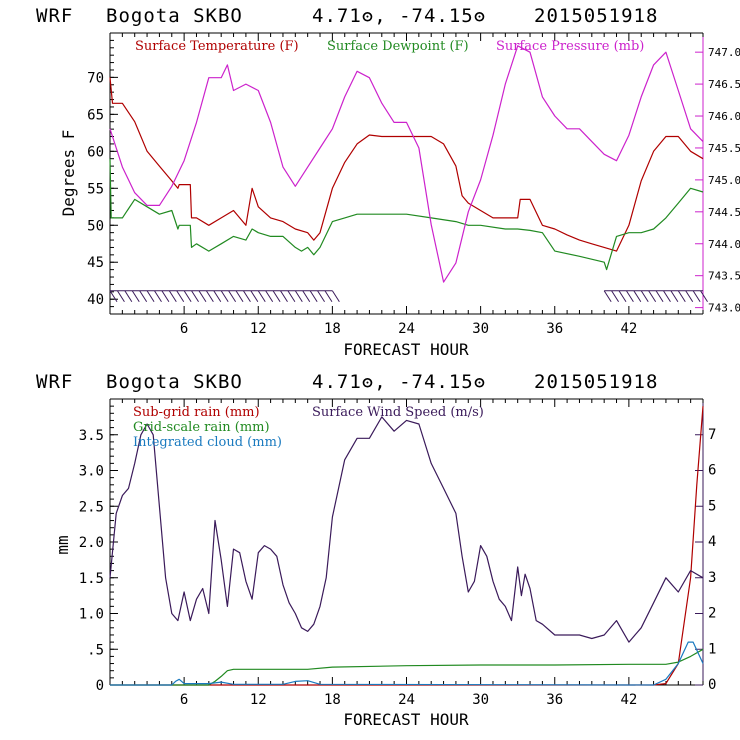  What do you see at coordinates (62, 544) in the screenshot?
I see `y-axis-label: mm` at bounding box center [62, 544].